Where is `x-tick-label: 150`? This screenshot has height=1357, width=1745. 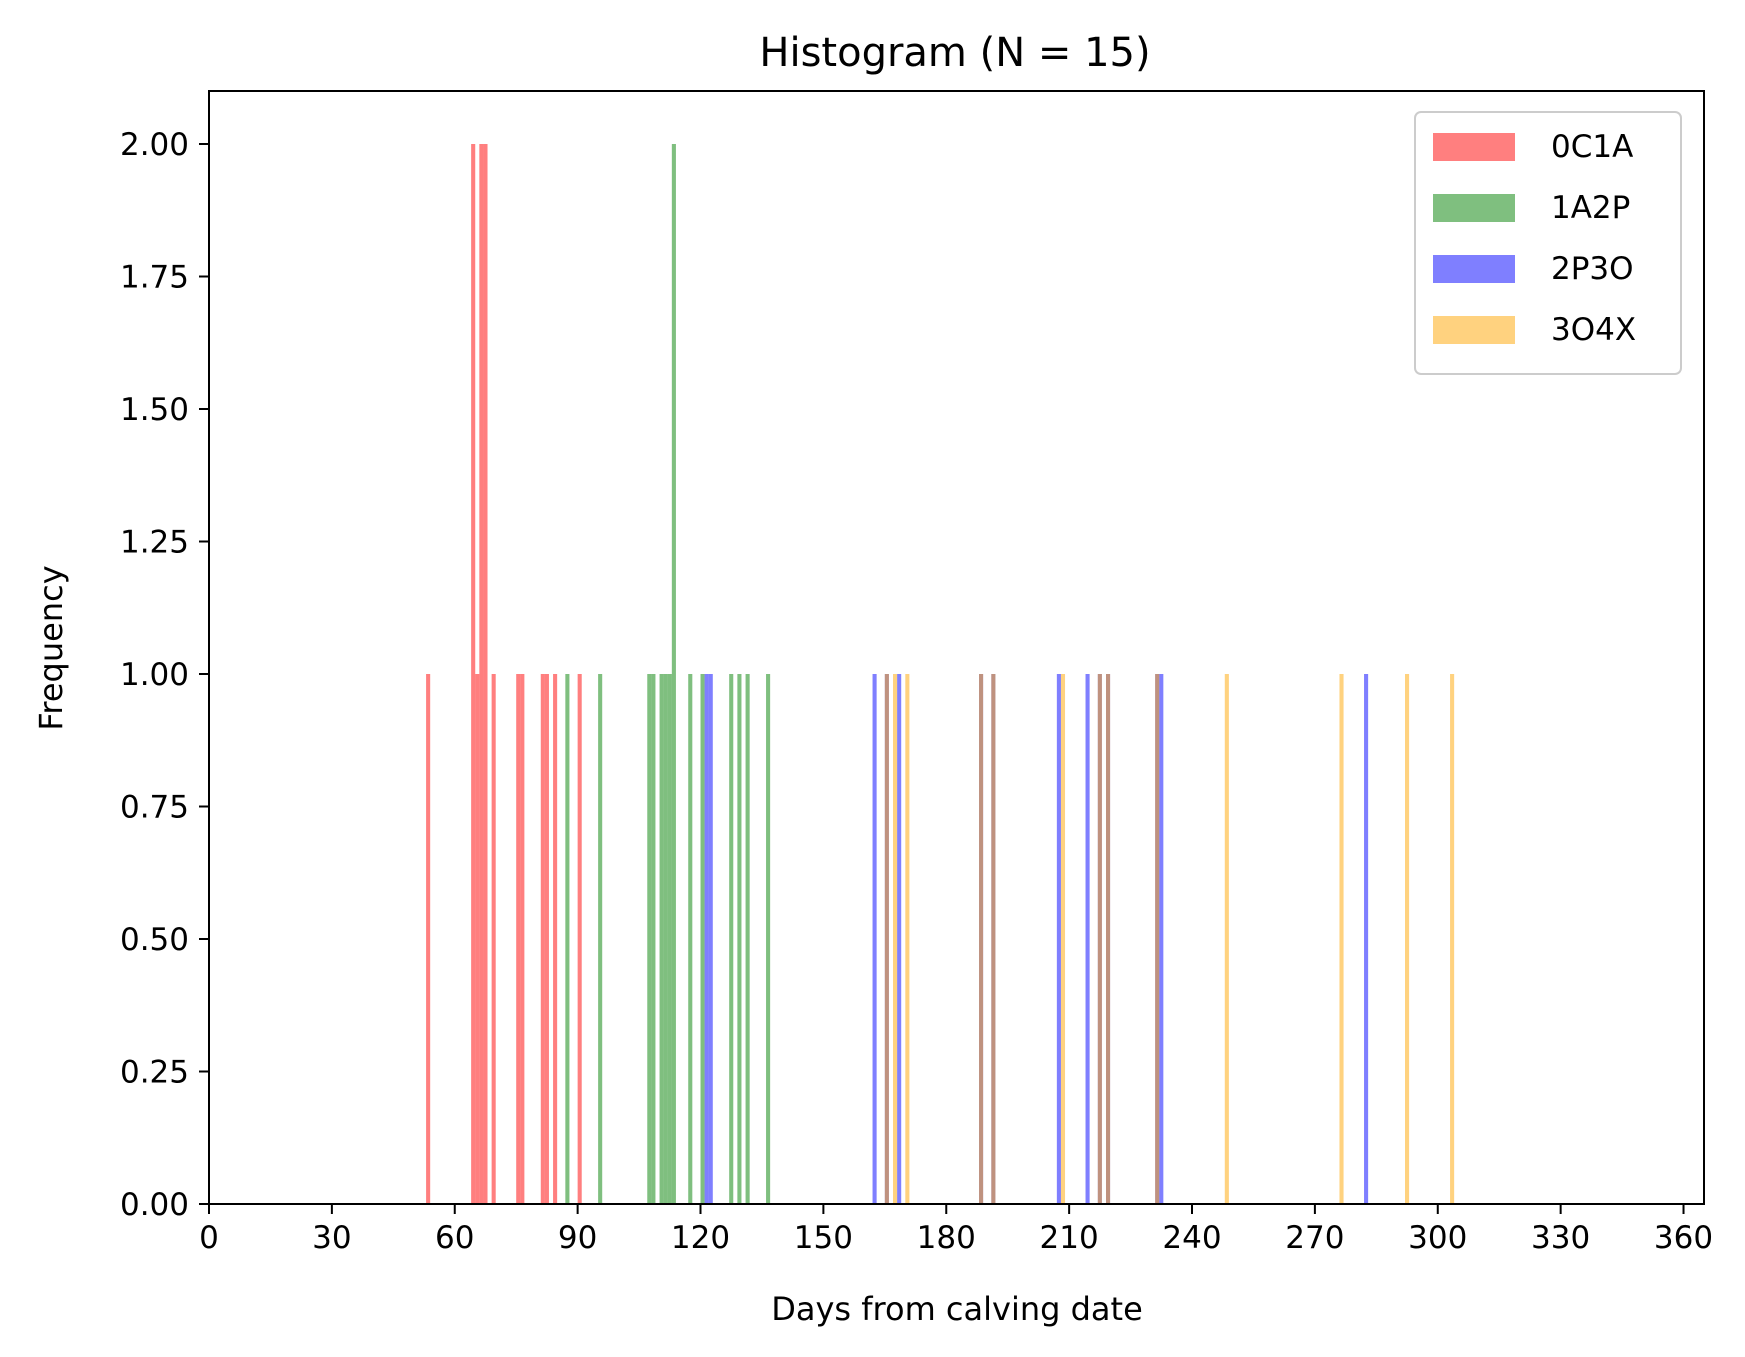 x-tick-label: 150 is located at coordinates (823, 1238).